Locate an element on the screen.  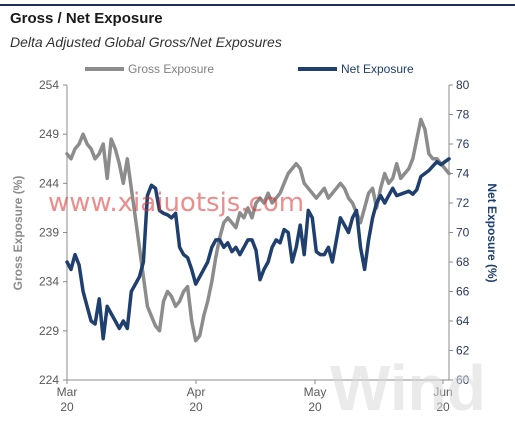
x-tick-label-month: May is located at coordinates (315, 392).